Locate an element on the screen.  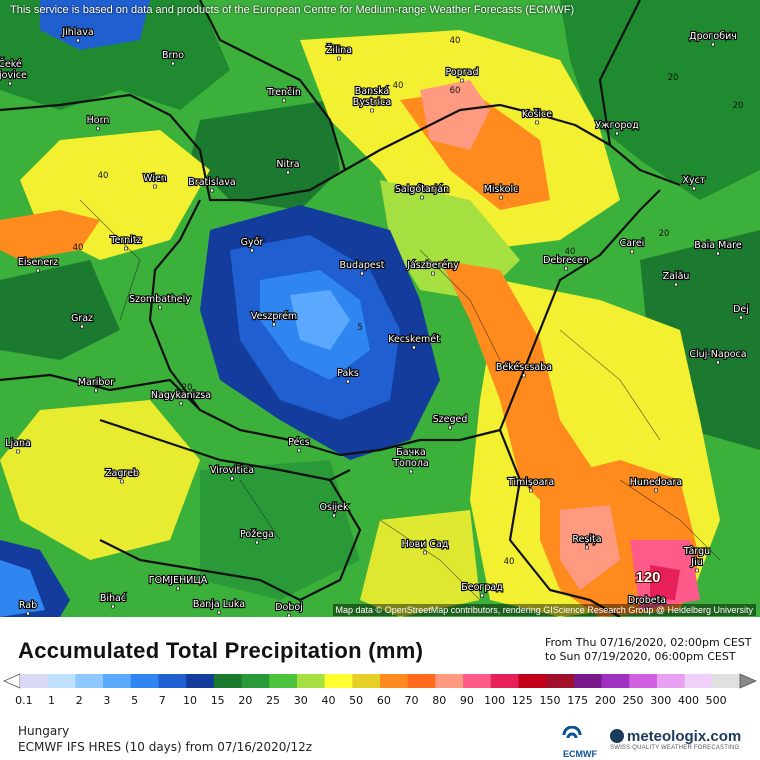
legend-tick-label: 40 is located at coordinates (328, 700).